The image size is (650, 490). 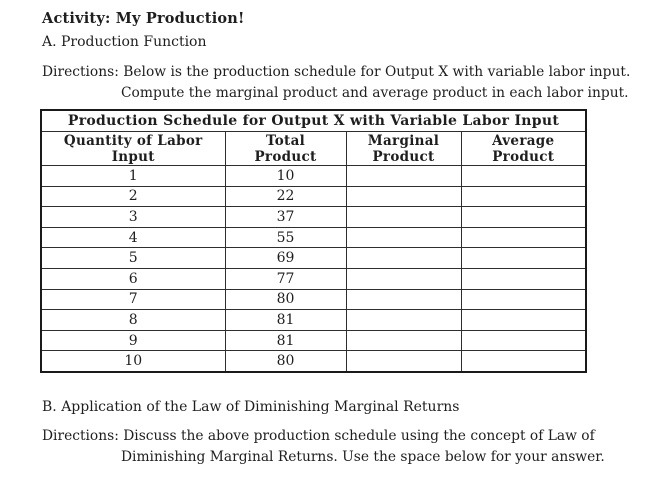 What do you see at coordinates (133, 156) in the screenshot?
I see `header-line: Input` at bounding box center [133, 156].